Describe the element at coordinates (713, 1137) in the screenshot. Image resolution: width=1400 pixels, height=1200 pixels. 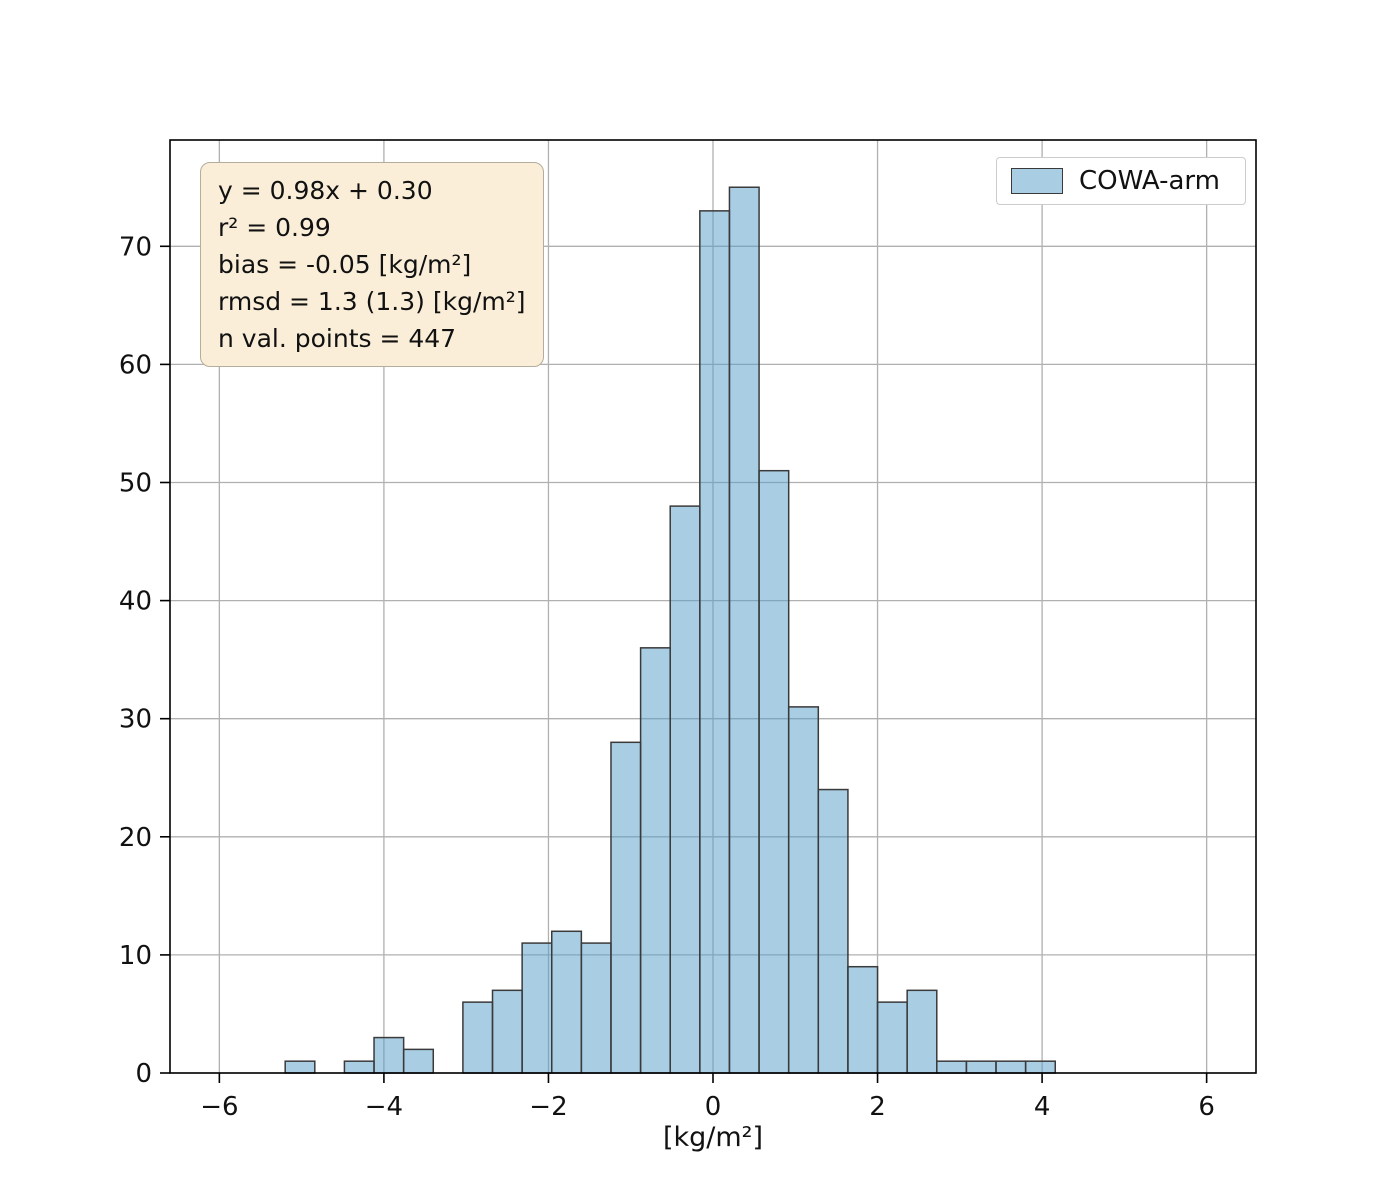
I see `x-axis-label: [kg/m²]` at that location.